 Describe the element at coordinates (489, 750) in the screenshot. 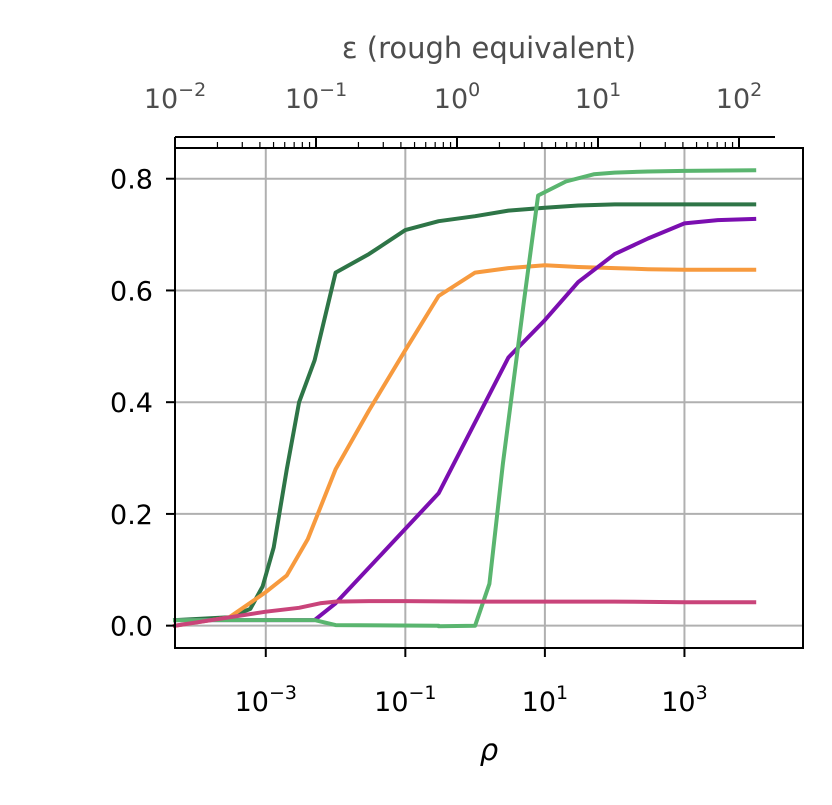

I see `x-axis-label: ρ` at that location.